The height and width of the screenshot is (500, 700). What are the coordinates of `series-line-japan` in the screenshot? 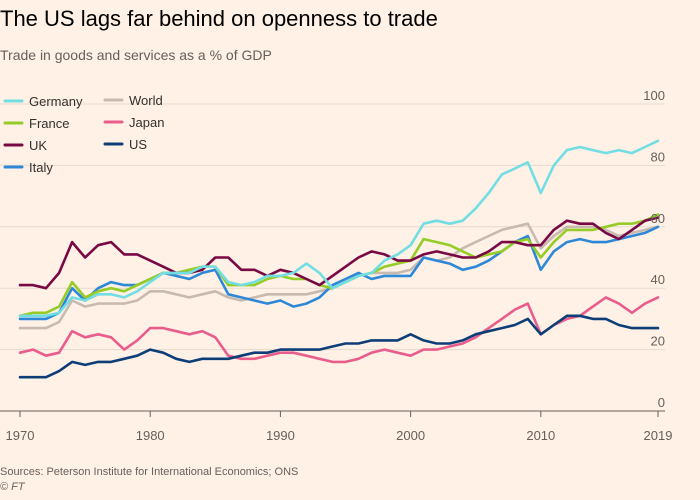 It's located at (339, 330).